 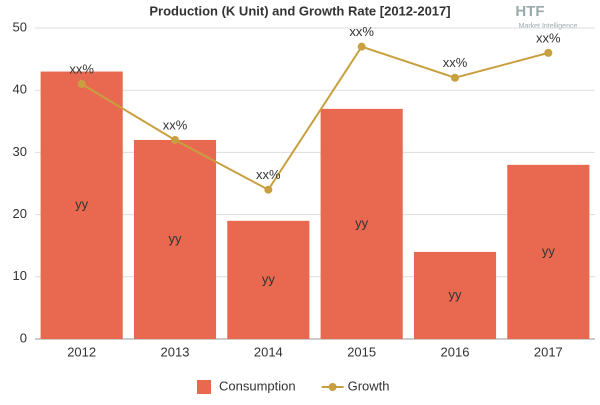 I want to click on x-tick-label: 2015, so click(x=361, y=351).